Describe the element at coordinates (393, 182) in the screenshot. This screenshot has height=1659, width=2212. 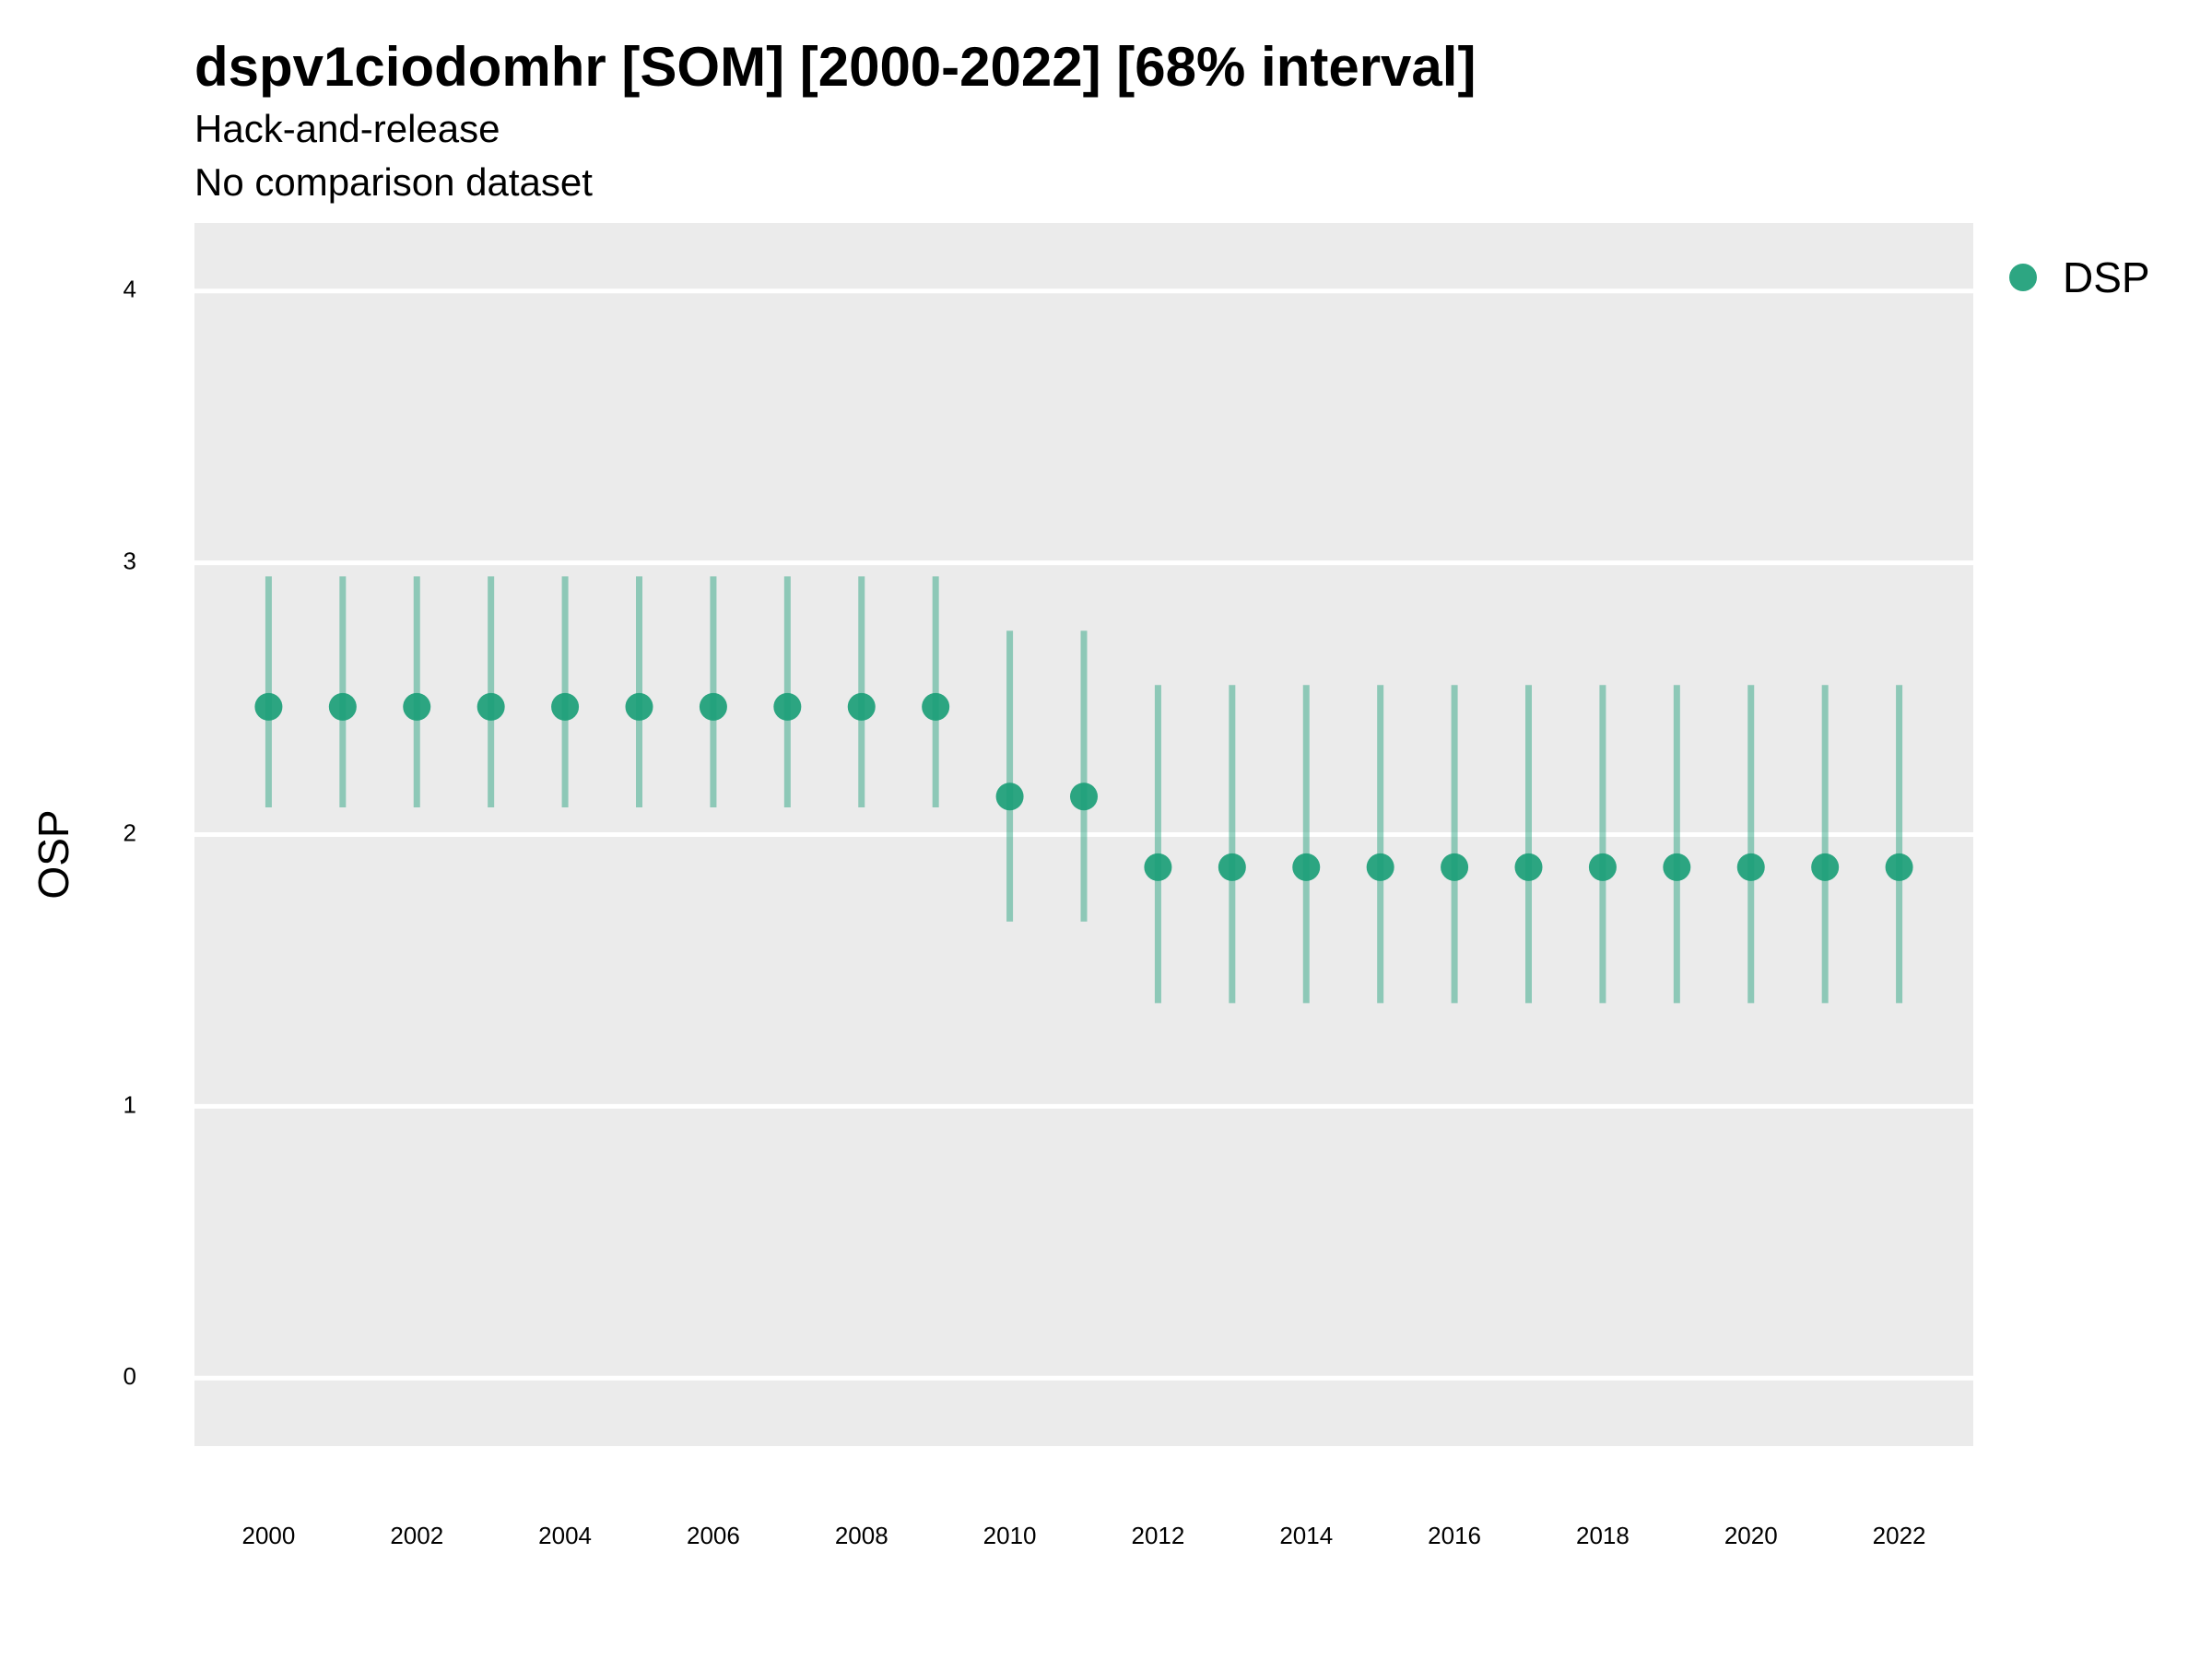
I see `chart-subtitle-2: No comparison dataset` at that location.